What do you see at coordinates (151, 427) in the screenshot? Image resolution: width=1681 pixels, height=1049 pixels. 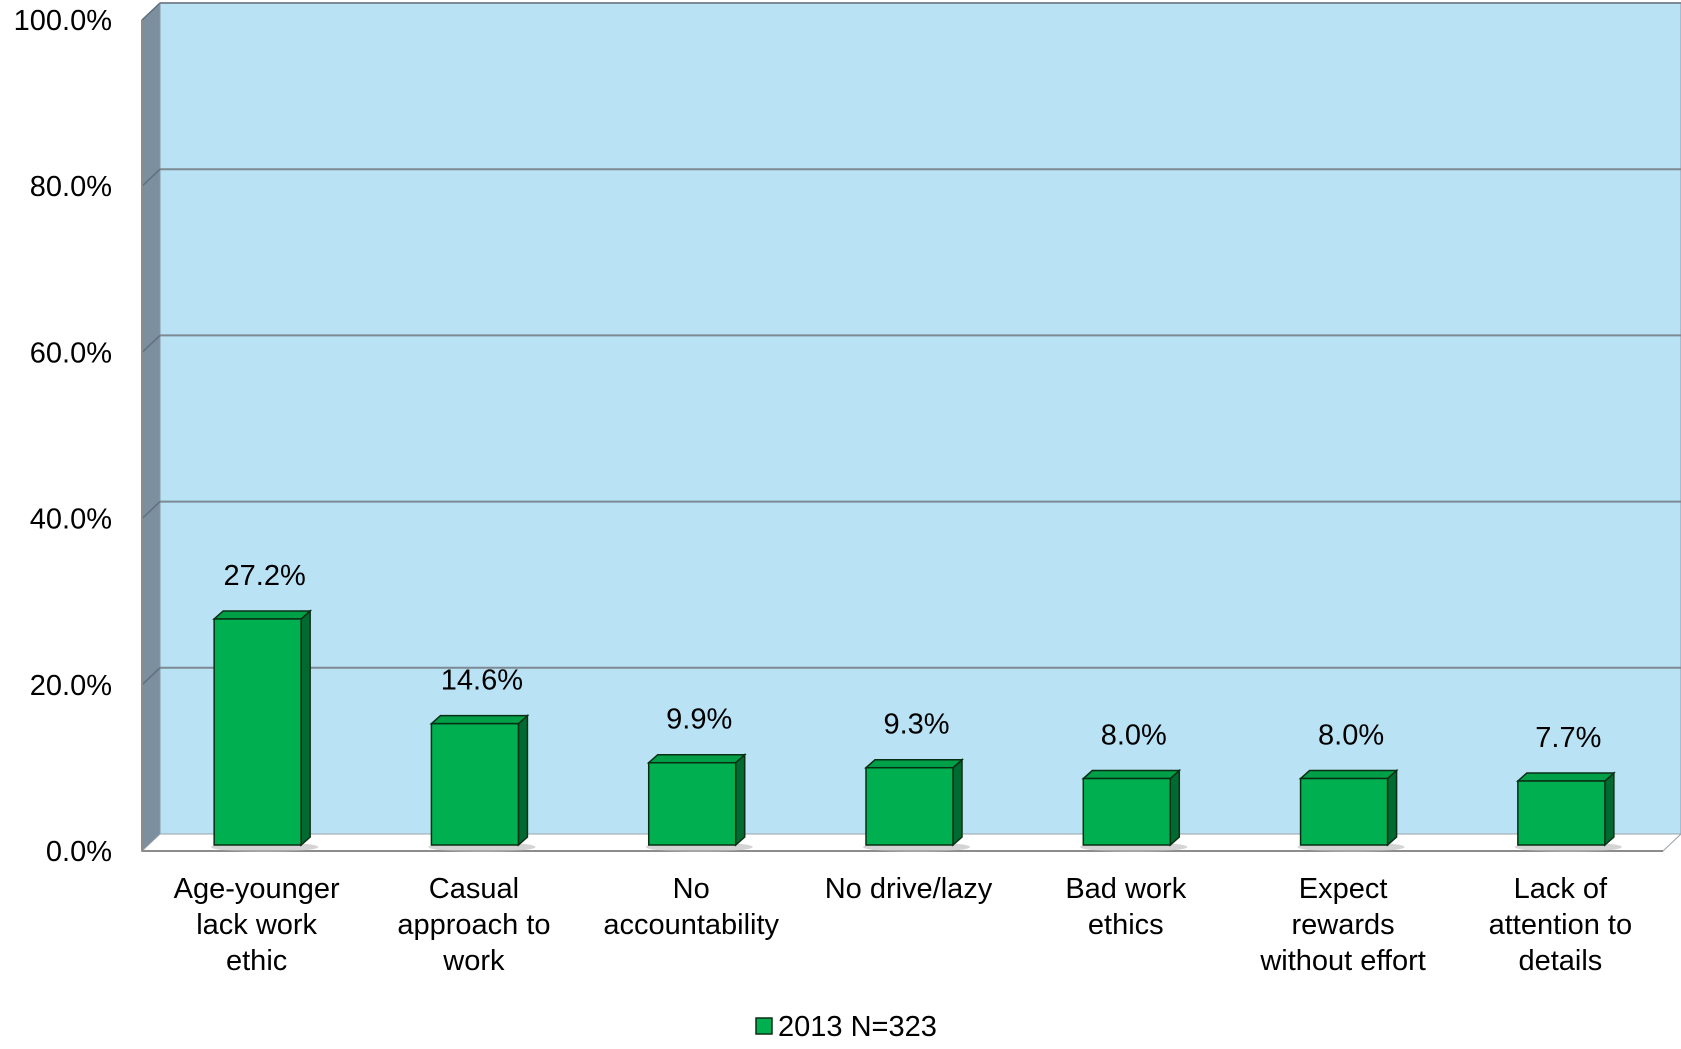 I see `chart-side-wall` at bounding box center [151, 427].